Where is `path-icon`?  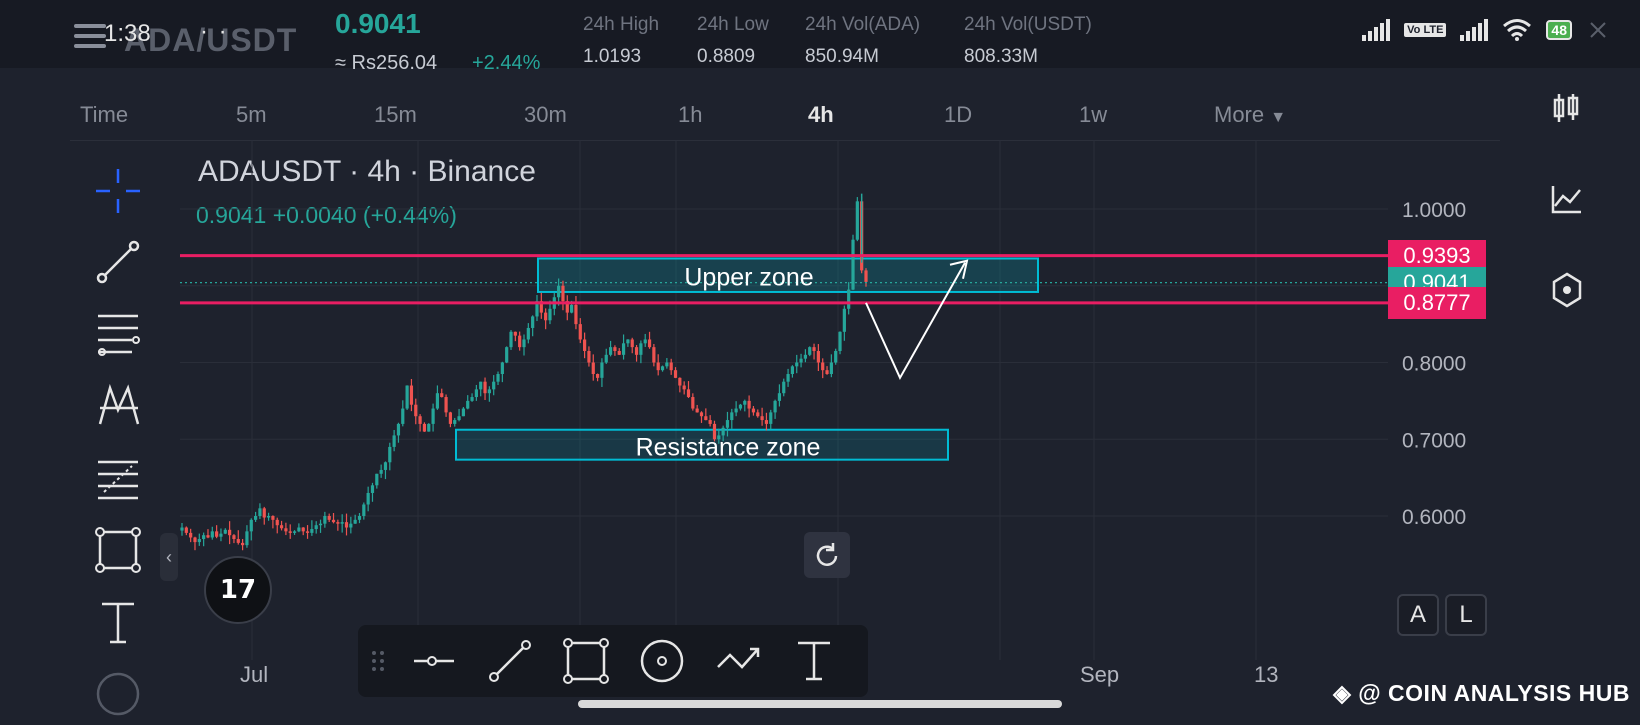
path-icon is located at coordinates (738, 661).